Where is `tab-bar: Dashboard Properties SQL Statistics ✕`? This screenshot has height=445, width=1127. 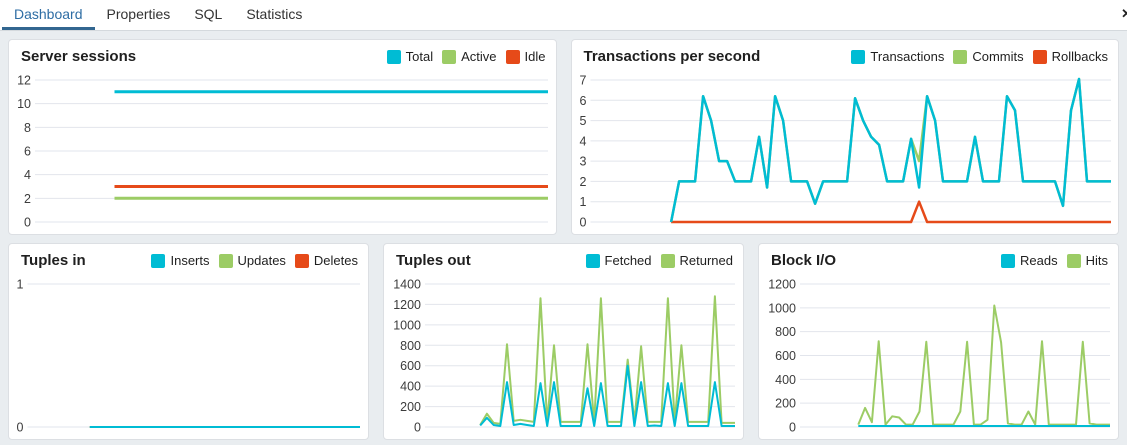
tab-bar: Dashboard Properties SQL Statistics ✕ is located at coordinates (563, 15).